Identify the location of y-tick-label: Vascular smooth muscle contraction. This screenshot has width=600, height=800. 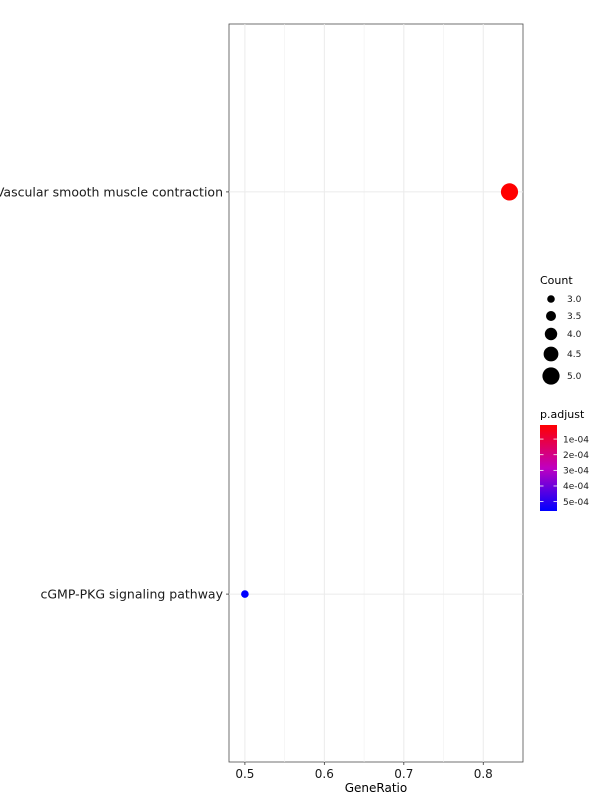
(111, 191).